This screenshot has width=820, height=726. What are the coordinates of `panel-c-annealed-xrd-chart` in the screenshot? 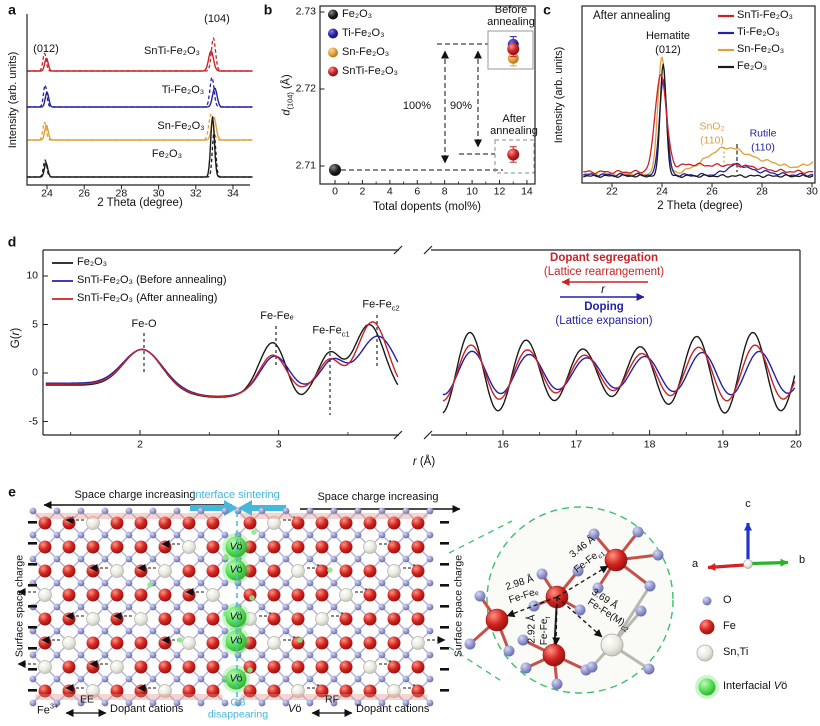 It's located at (698, 96).